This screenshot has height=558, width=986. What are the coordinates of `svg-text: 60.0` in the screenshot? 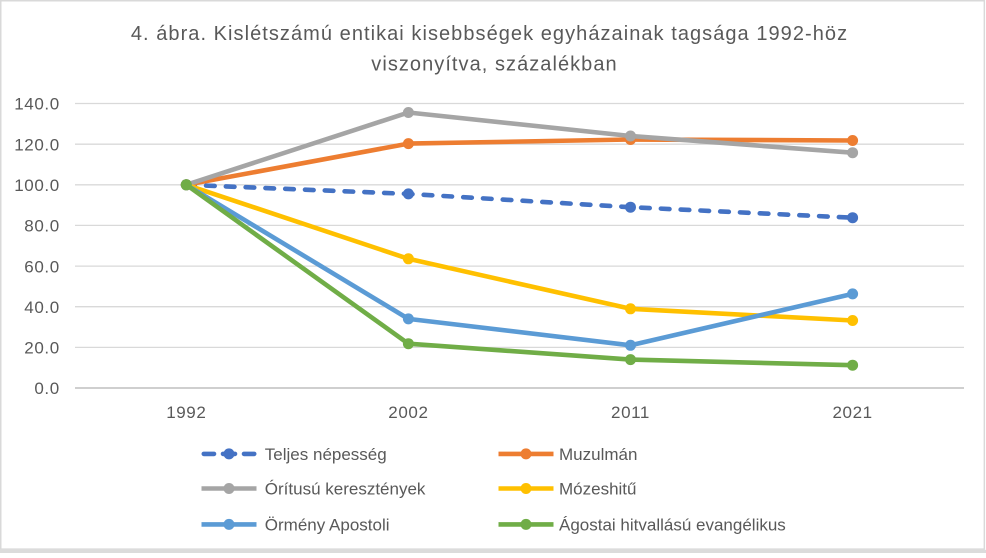 It's located at (42, 266).